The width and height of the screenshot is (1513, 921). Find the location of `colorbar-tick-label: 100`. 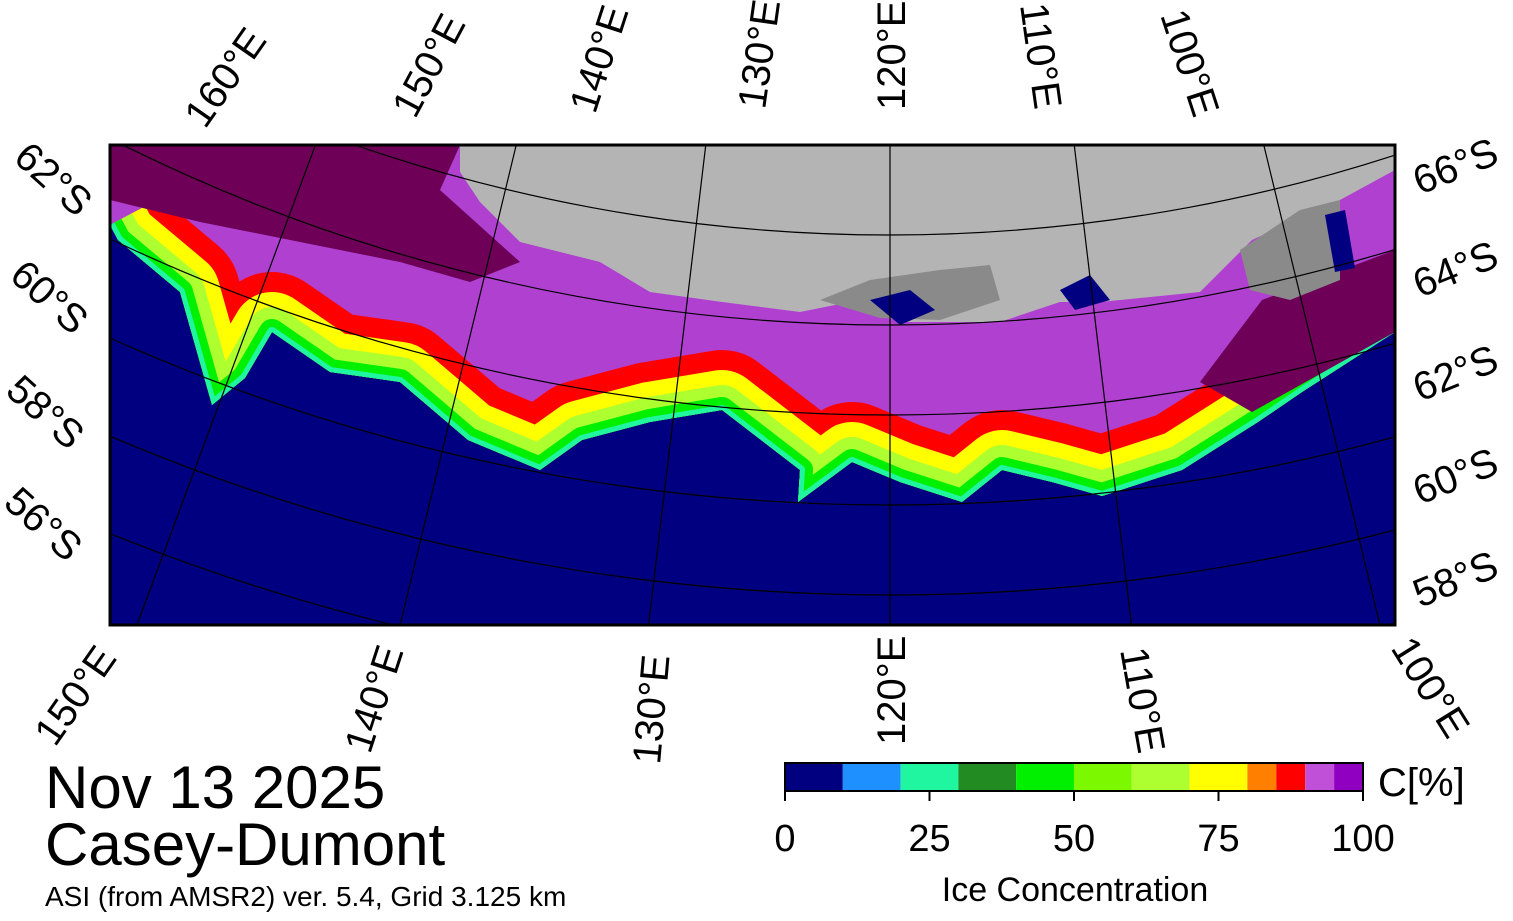

colorbar-tick-label: 100 is located at coordinates (1362, 839).